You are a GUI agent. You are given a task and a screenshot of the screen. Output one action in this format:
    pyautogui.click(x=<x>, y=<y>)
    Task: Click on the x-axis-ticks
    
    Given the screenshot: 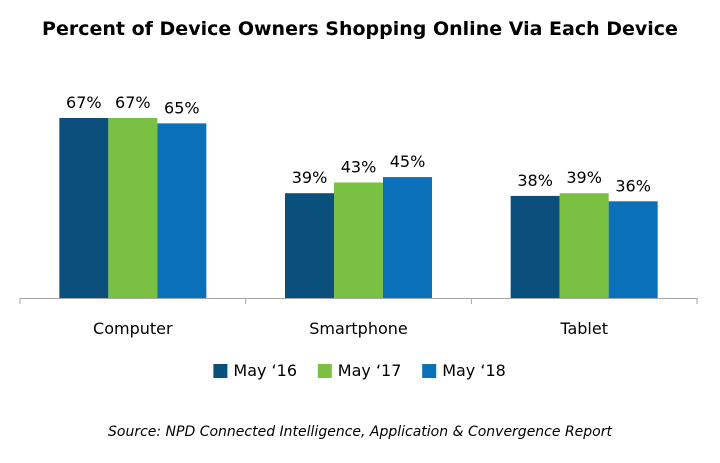 What is the action you would take?
    pyautogui.click(x=358, y=301)
    